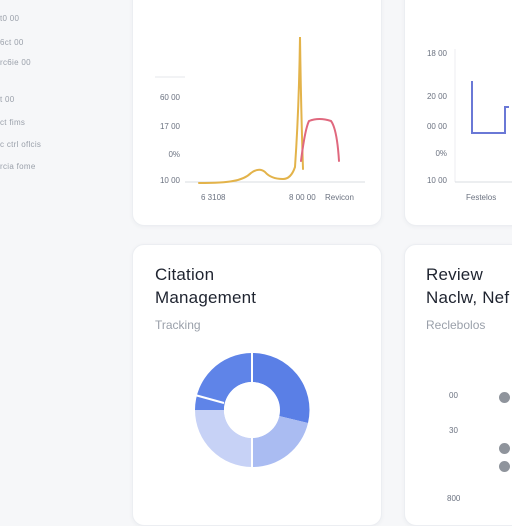 The height and width of the screenshot is (526, 512). I want to click on donut-hole, so click(252, 410).